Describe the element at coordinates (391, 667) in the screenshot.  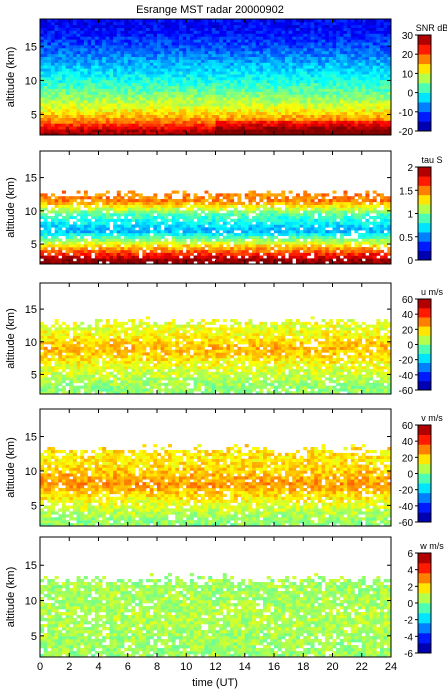
I see `x-tick-label: 24` at that location.